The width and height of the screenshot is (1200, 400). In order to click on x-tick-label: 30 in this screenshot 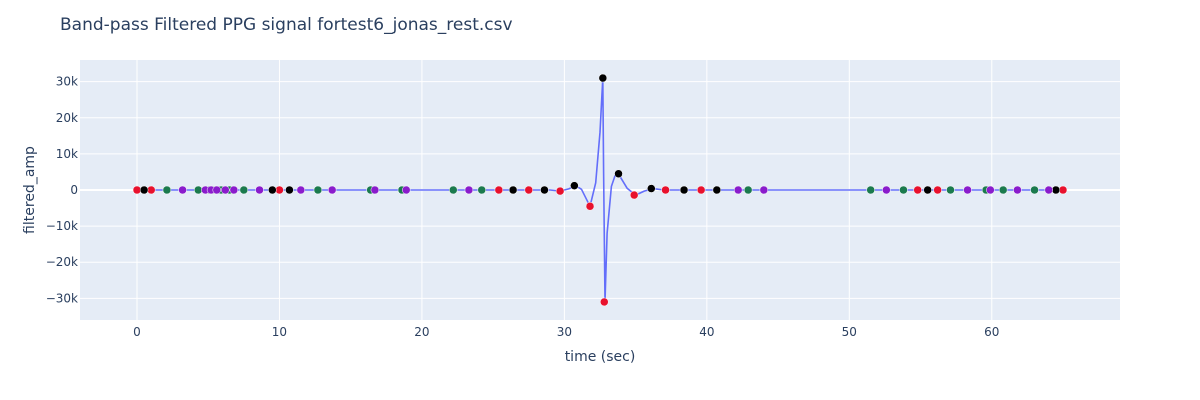, I will do `click(564, 332)`.